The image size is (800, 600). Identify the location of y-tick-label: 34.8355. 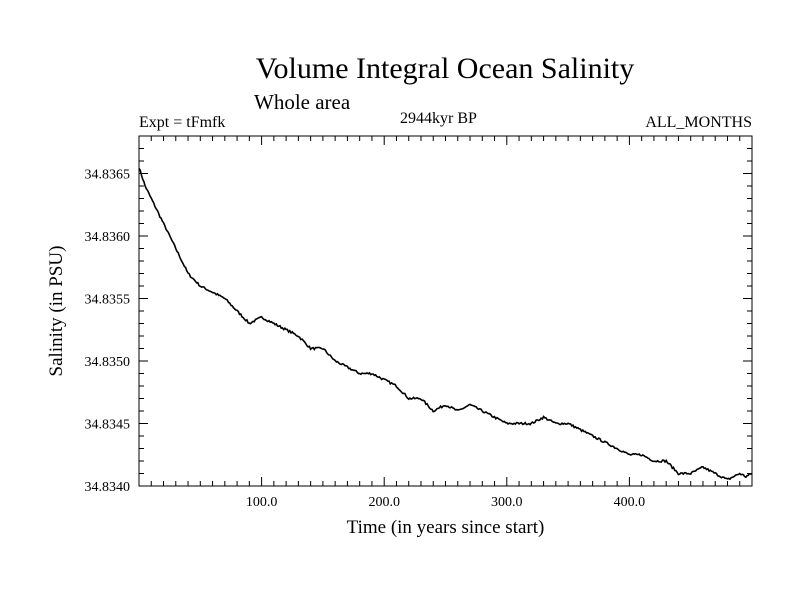
(108, 300).